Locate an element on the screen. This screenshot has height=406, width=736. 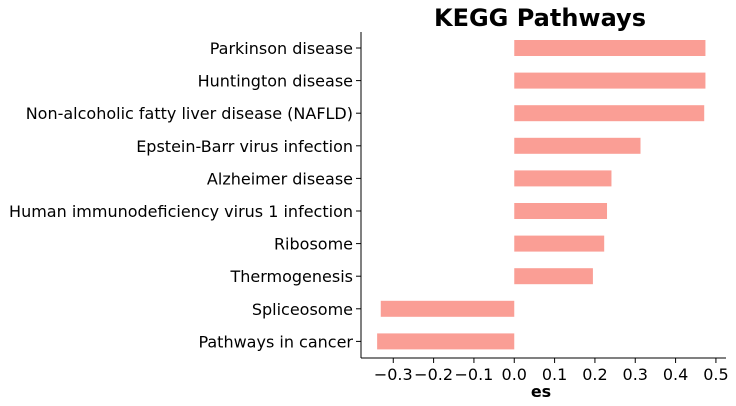
category-label-7: Ribosome is located at coordinates (313, 244).